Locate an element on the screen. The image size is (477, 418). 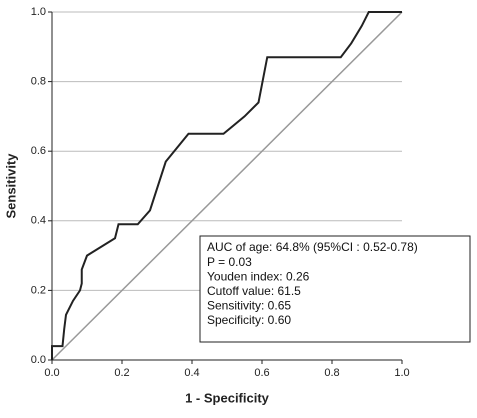
y-tick-label: 0.0 is located at coordinates (38, 360).